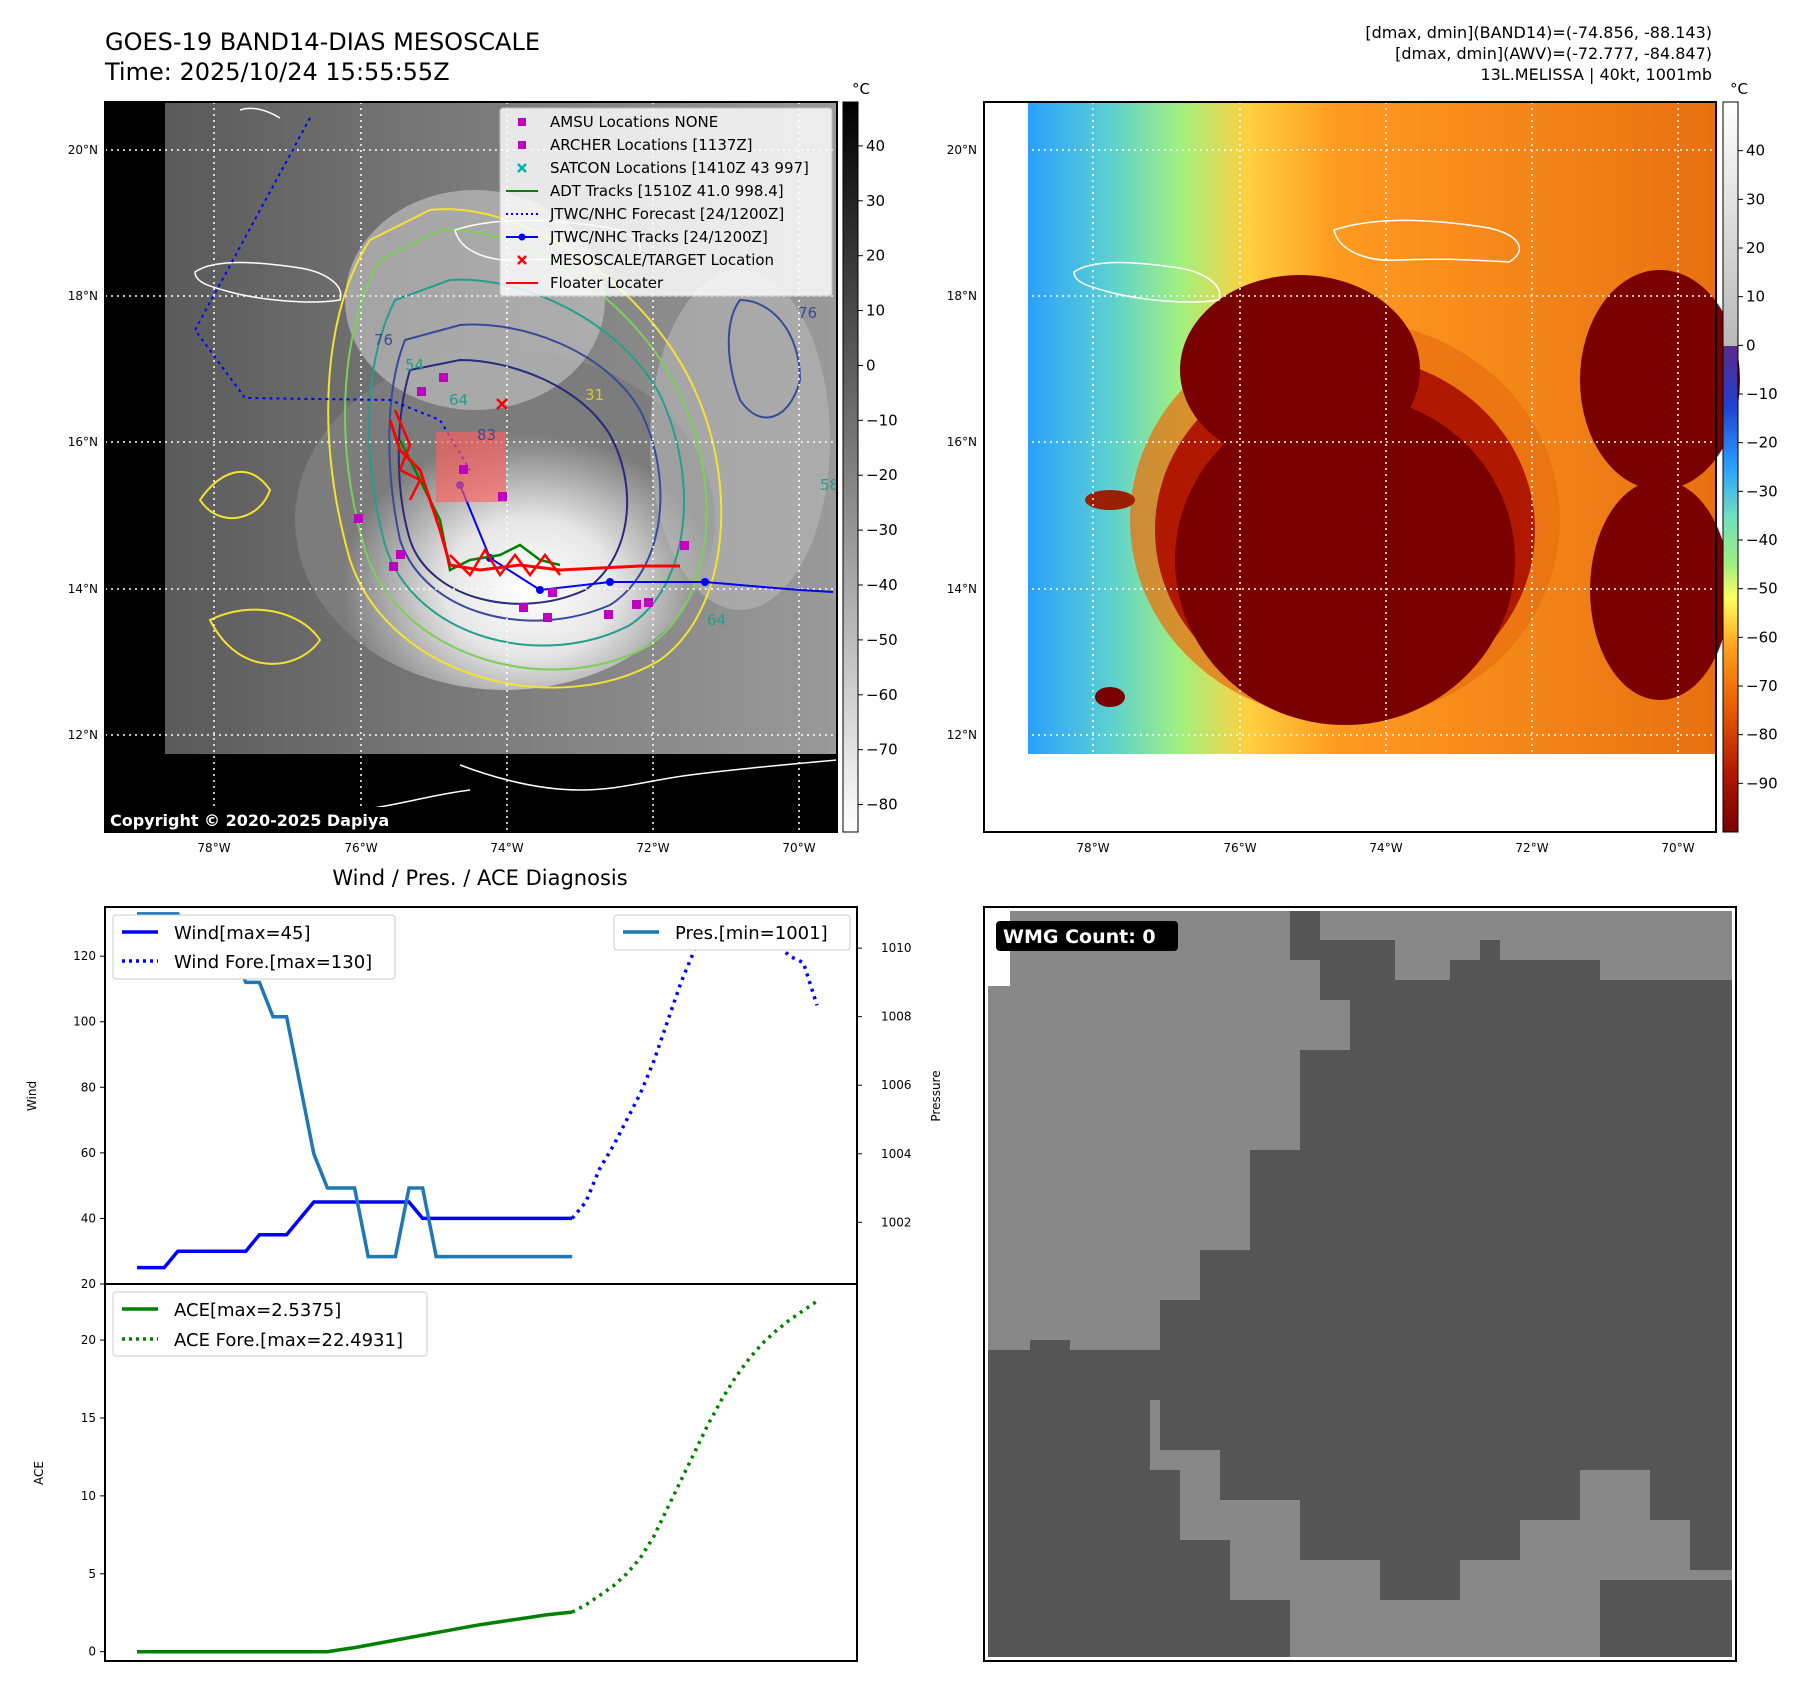 The image size is (1797, 1690). I want to click on pressure-legend: Pres.[min=1001], so click(732, 932).